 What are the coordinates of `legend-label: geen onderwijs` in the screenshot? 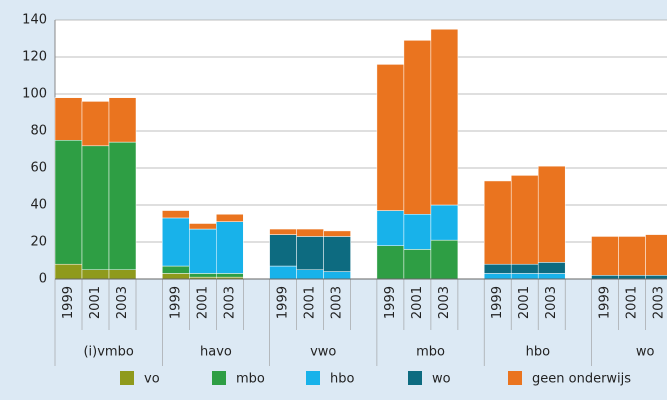 It's located at (581, 379).